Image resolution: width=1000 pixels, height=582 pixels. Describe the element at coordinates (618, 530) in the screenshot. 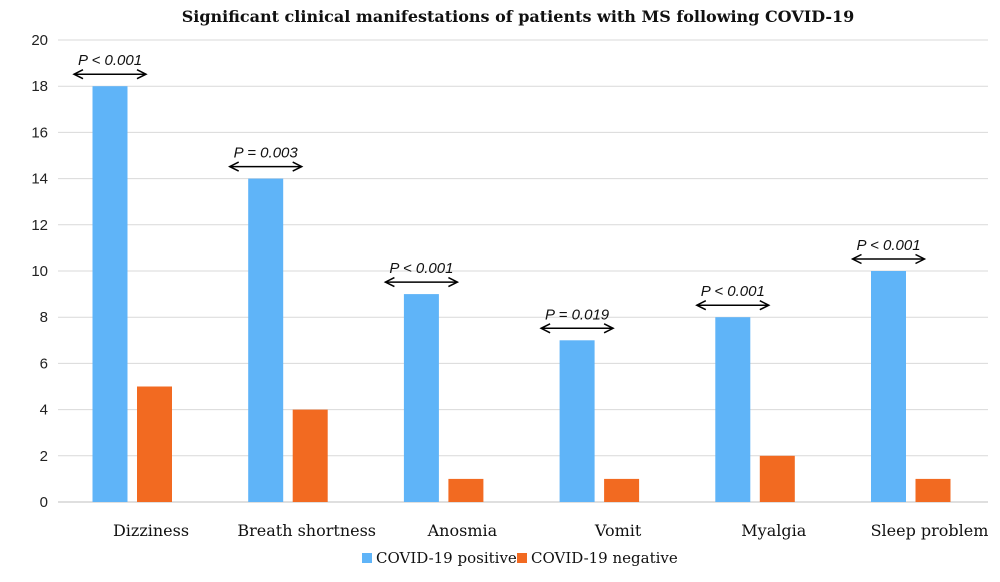

I see `x-tick-label: Vomit` at that location.